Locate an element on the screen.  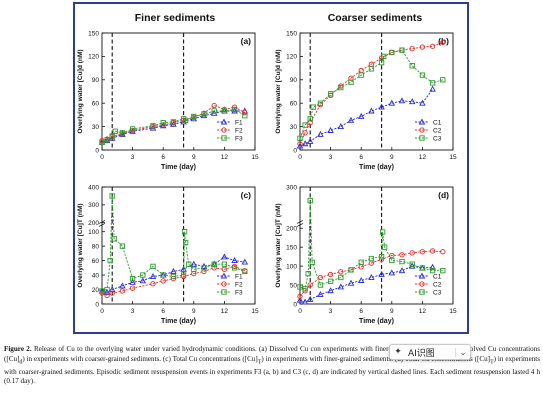
plot-area is located at coordinates (178, 245).